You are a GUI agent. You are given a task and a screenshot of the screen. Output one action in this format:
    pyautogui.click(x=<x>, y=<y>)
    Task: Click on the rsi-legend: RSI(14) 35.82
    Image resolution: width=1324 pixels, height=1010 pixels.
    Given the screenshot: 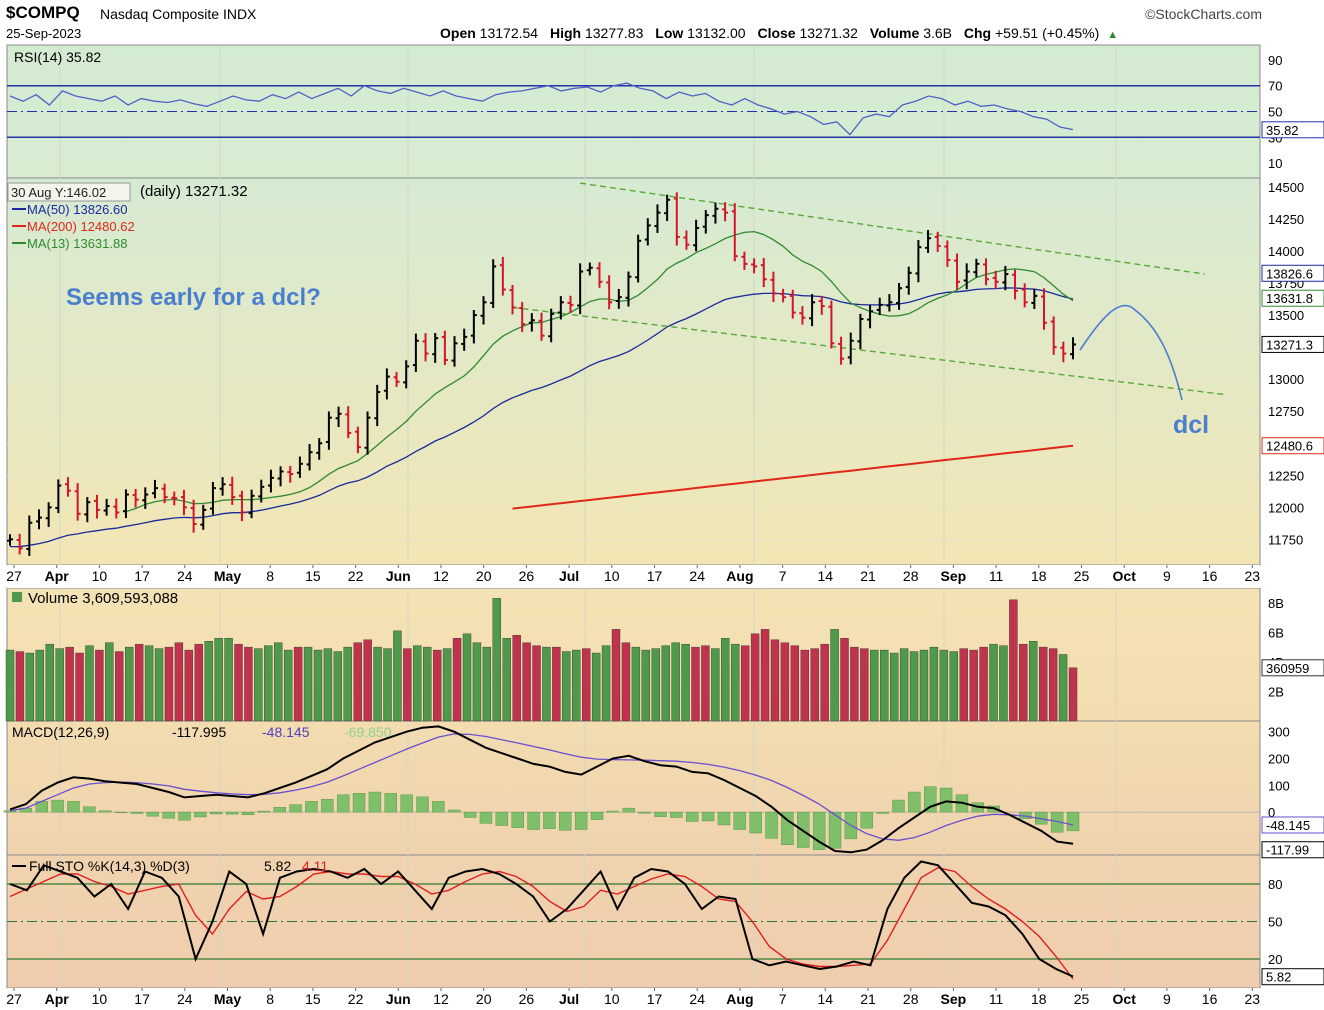 What is the action you would take?
    pyautogui.click(x=57, y=57)
    